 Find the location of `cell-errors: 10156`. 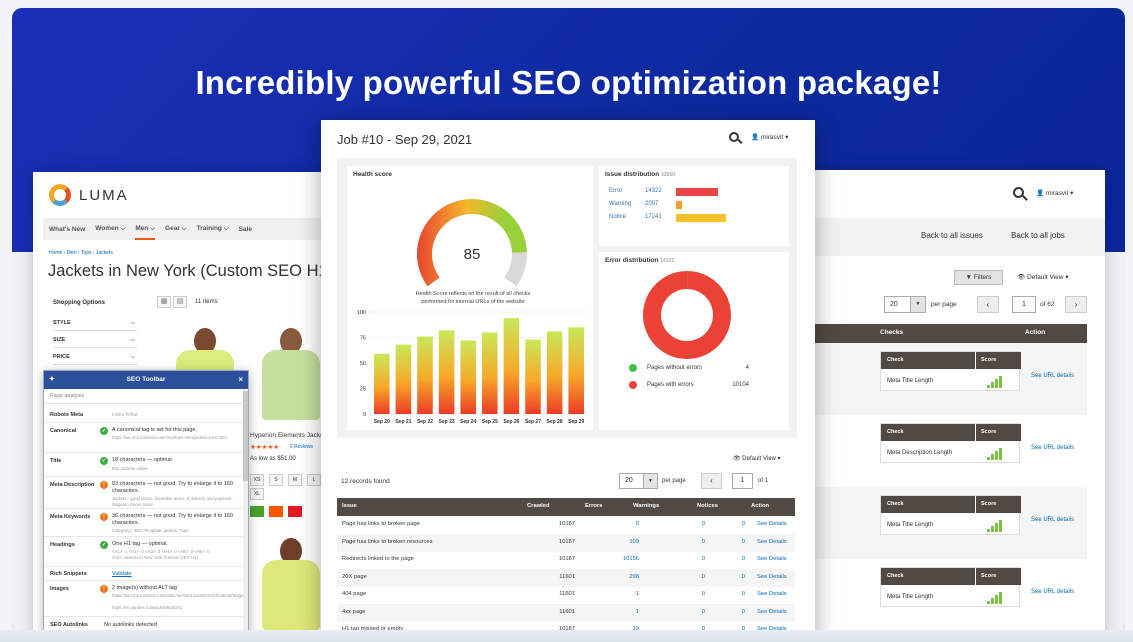

cell-errors: 10156 is located at coordinates (630, 559).